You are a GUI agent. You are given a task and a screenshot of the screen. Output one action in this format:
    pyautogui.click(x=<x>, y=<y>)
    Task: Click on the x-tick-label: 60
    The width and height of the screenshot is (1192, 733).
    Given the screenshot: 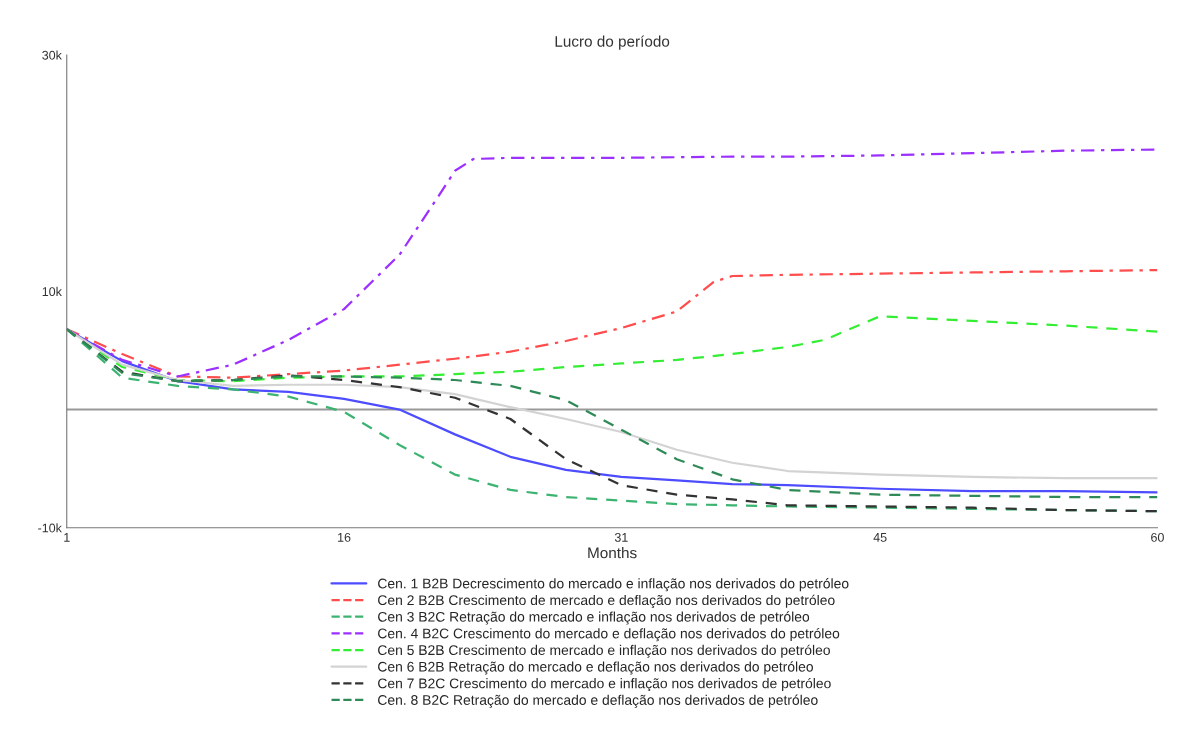 What is the action you would take?
    pyautogui.click(x=1157, y=537)
    